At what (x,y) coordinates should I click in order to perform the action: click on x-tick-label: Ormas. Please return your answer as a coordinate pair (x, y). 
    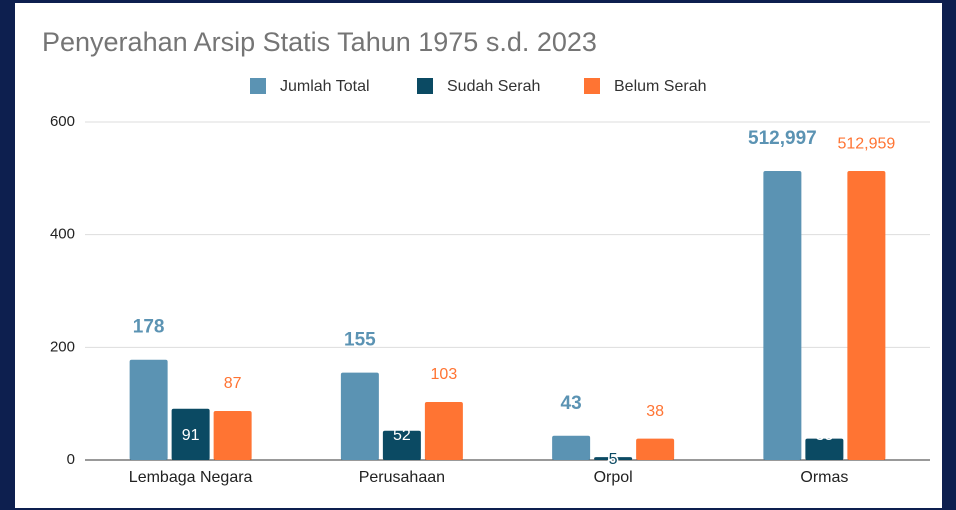
    Looking at the image, I should click on (824, 477).